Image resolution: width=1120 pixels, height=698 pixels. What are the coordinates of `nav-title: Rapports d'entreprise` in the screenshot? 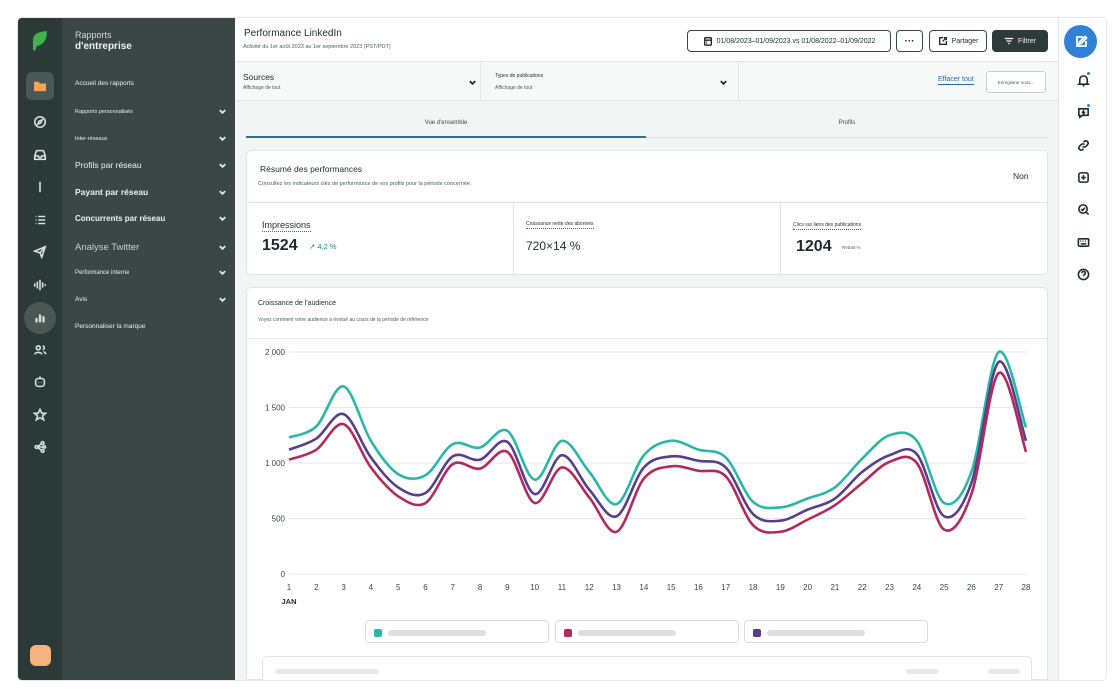 It's located at (103, 41).